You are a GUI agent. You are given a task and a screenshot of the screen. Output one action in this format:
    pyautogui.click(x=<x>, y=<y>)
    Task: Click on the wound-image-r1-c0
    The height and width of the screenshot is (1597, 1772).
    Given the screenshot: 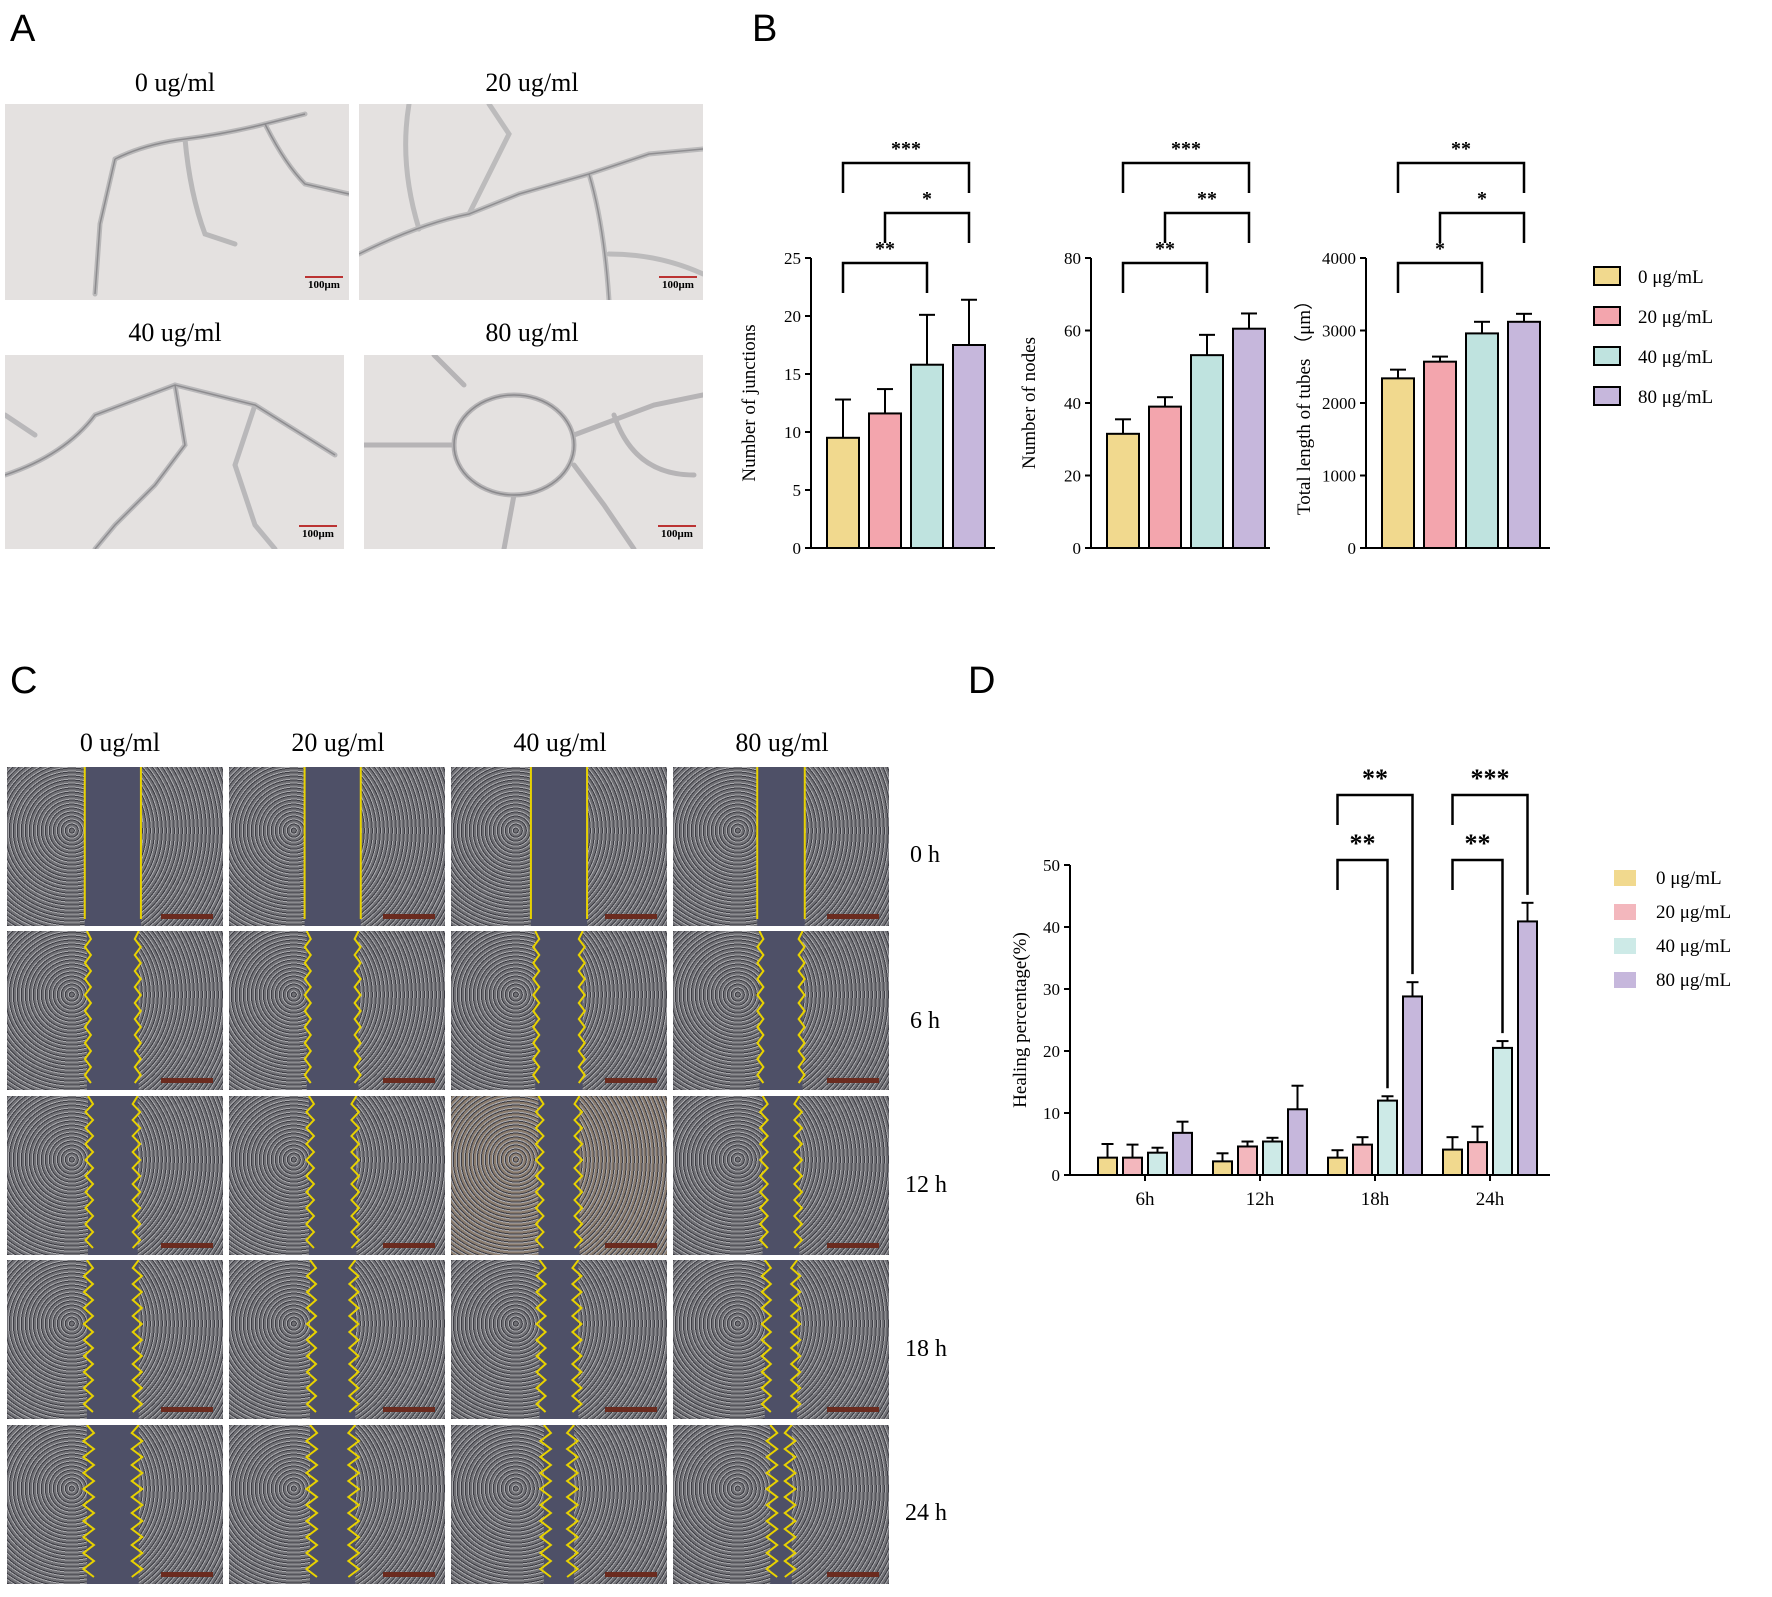 What is the action you would take?
    pyautogui.click(x=115, y=1010)
    